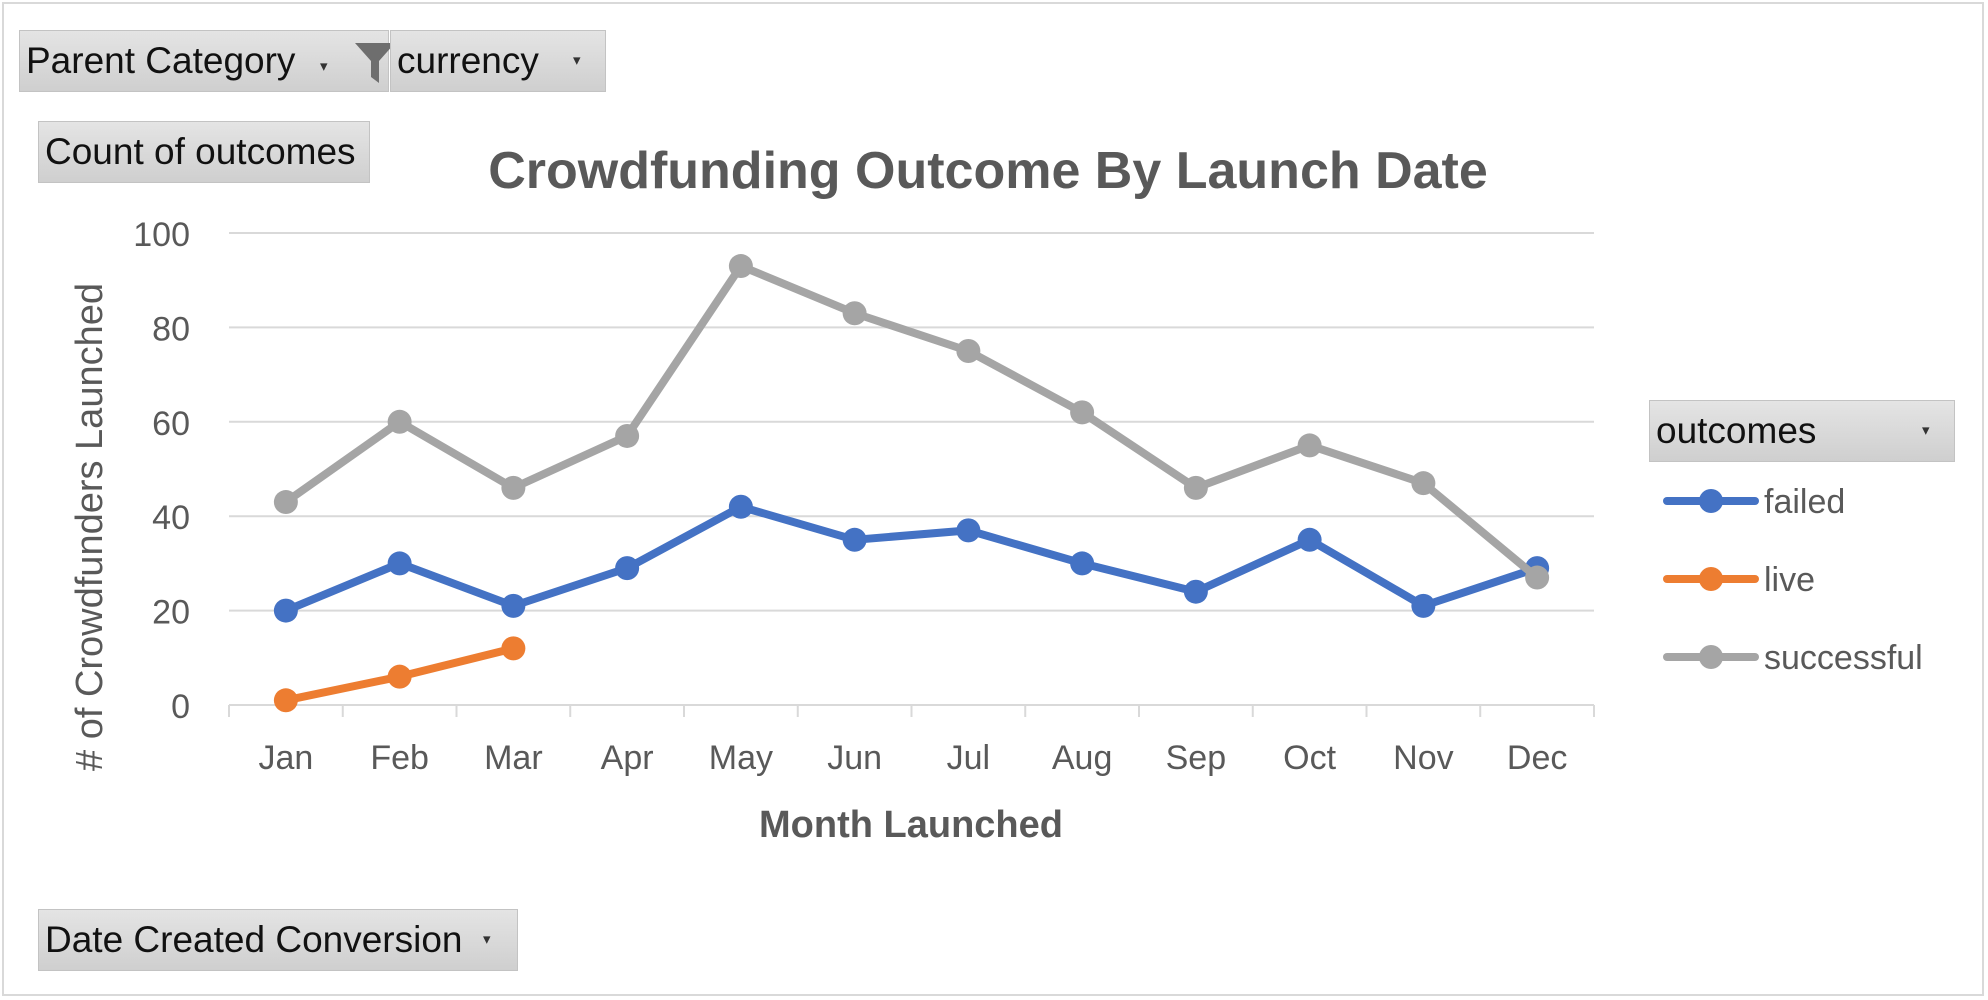  I want to click on legend-field-button: outcomes ▾, so click(1802, 431).